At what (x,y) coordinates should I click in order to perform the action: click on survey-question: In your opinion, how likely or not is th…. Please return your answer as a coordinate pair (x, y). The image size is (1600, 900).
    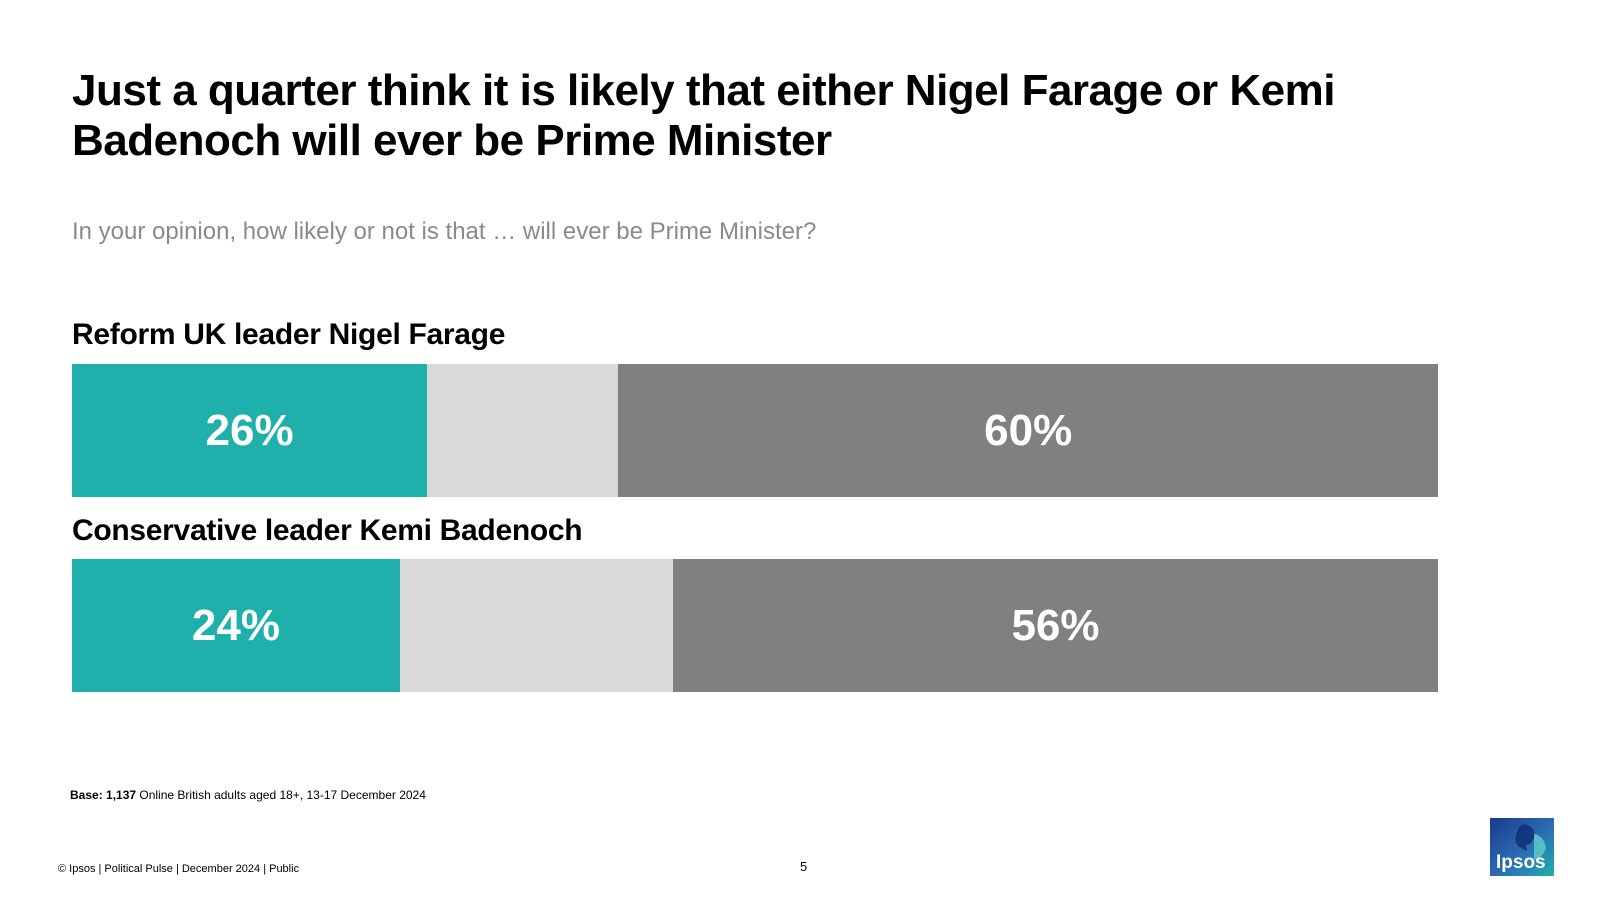
    Looking at the image, I should click on (444, 231).